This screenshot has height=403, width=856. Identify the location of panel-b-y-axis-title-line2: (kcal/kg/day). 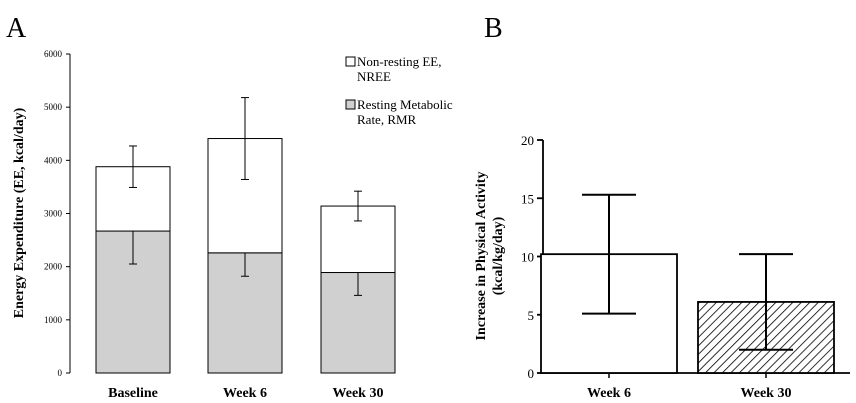
(498, 255).